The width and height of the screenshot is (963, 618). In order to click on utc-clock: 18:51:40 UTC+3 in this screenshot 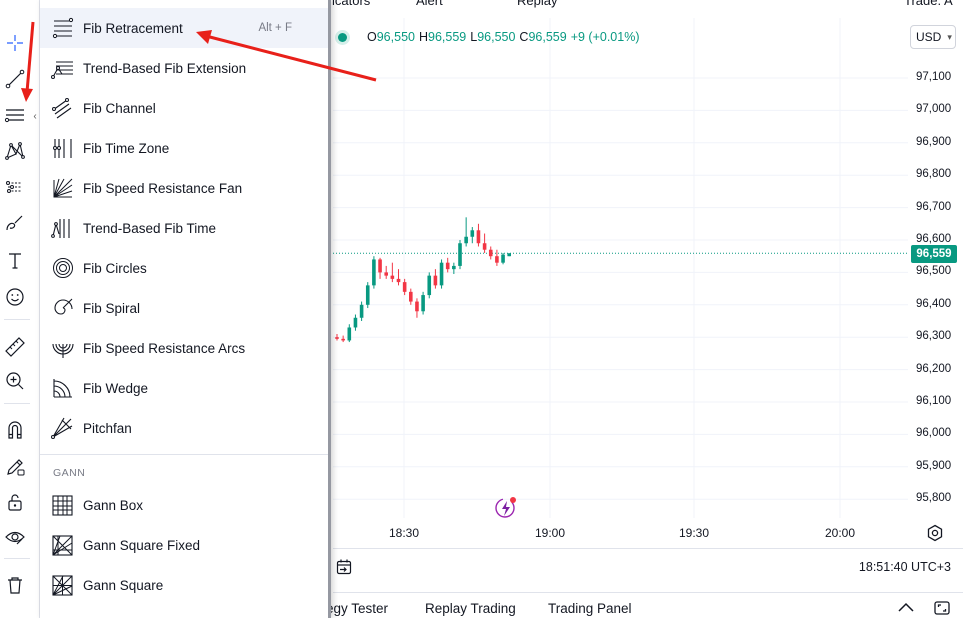, I will do `click(904, 567)`.